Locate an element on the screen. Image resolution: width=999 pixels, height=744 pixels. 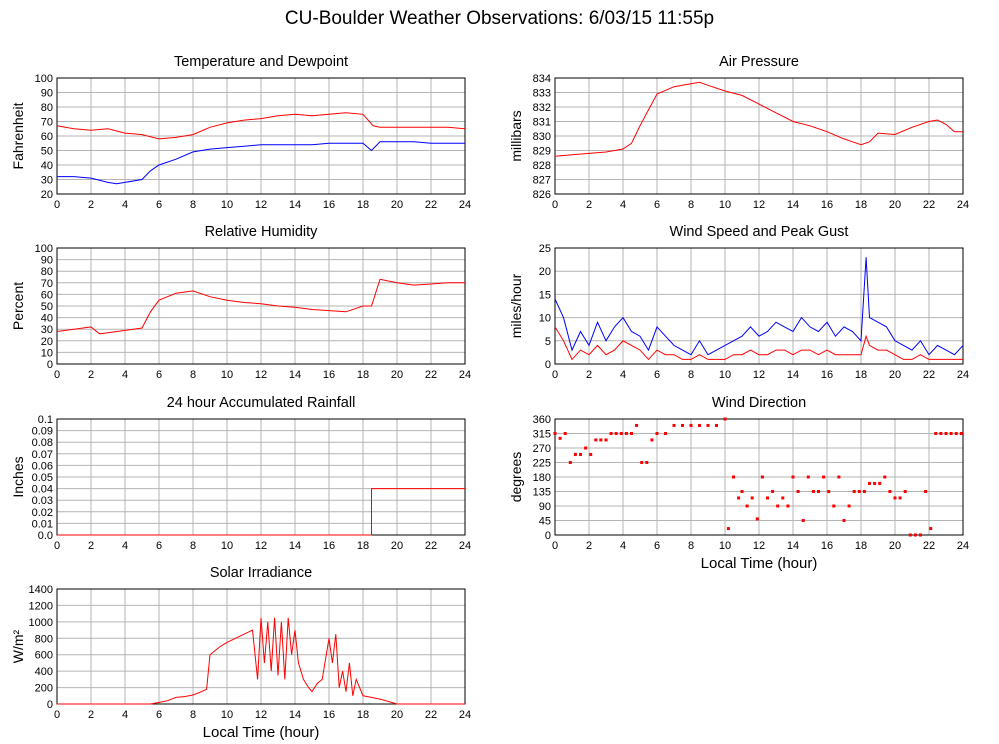
x-tick-label: 10 is located at coordinates (227, 546).